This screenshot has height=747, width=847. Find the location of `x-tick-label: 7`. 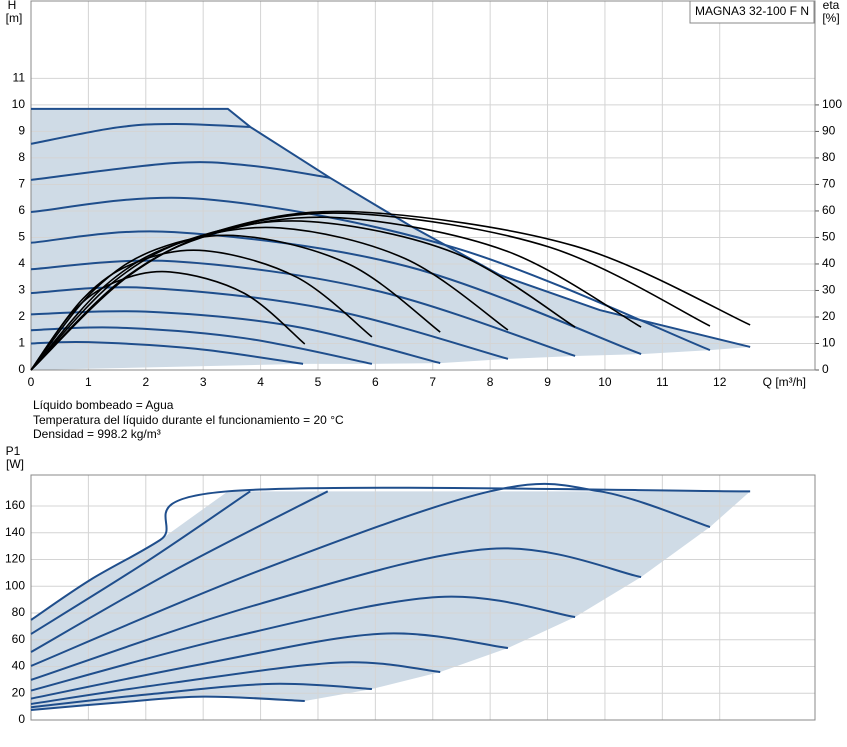

x-tick-label: 7 is located at coordinates (432, 382).